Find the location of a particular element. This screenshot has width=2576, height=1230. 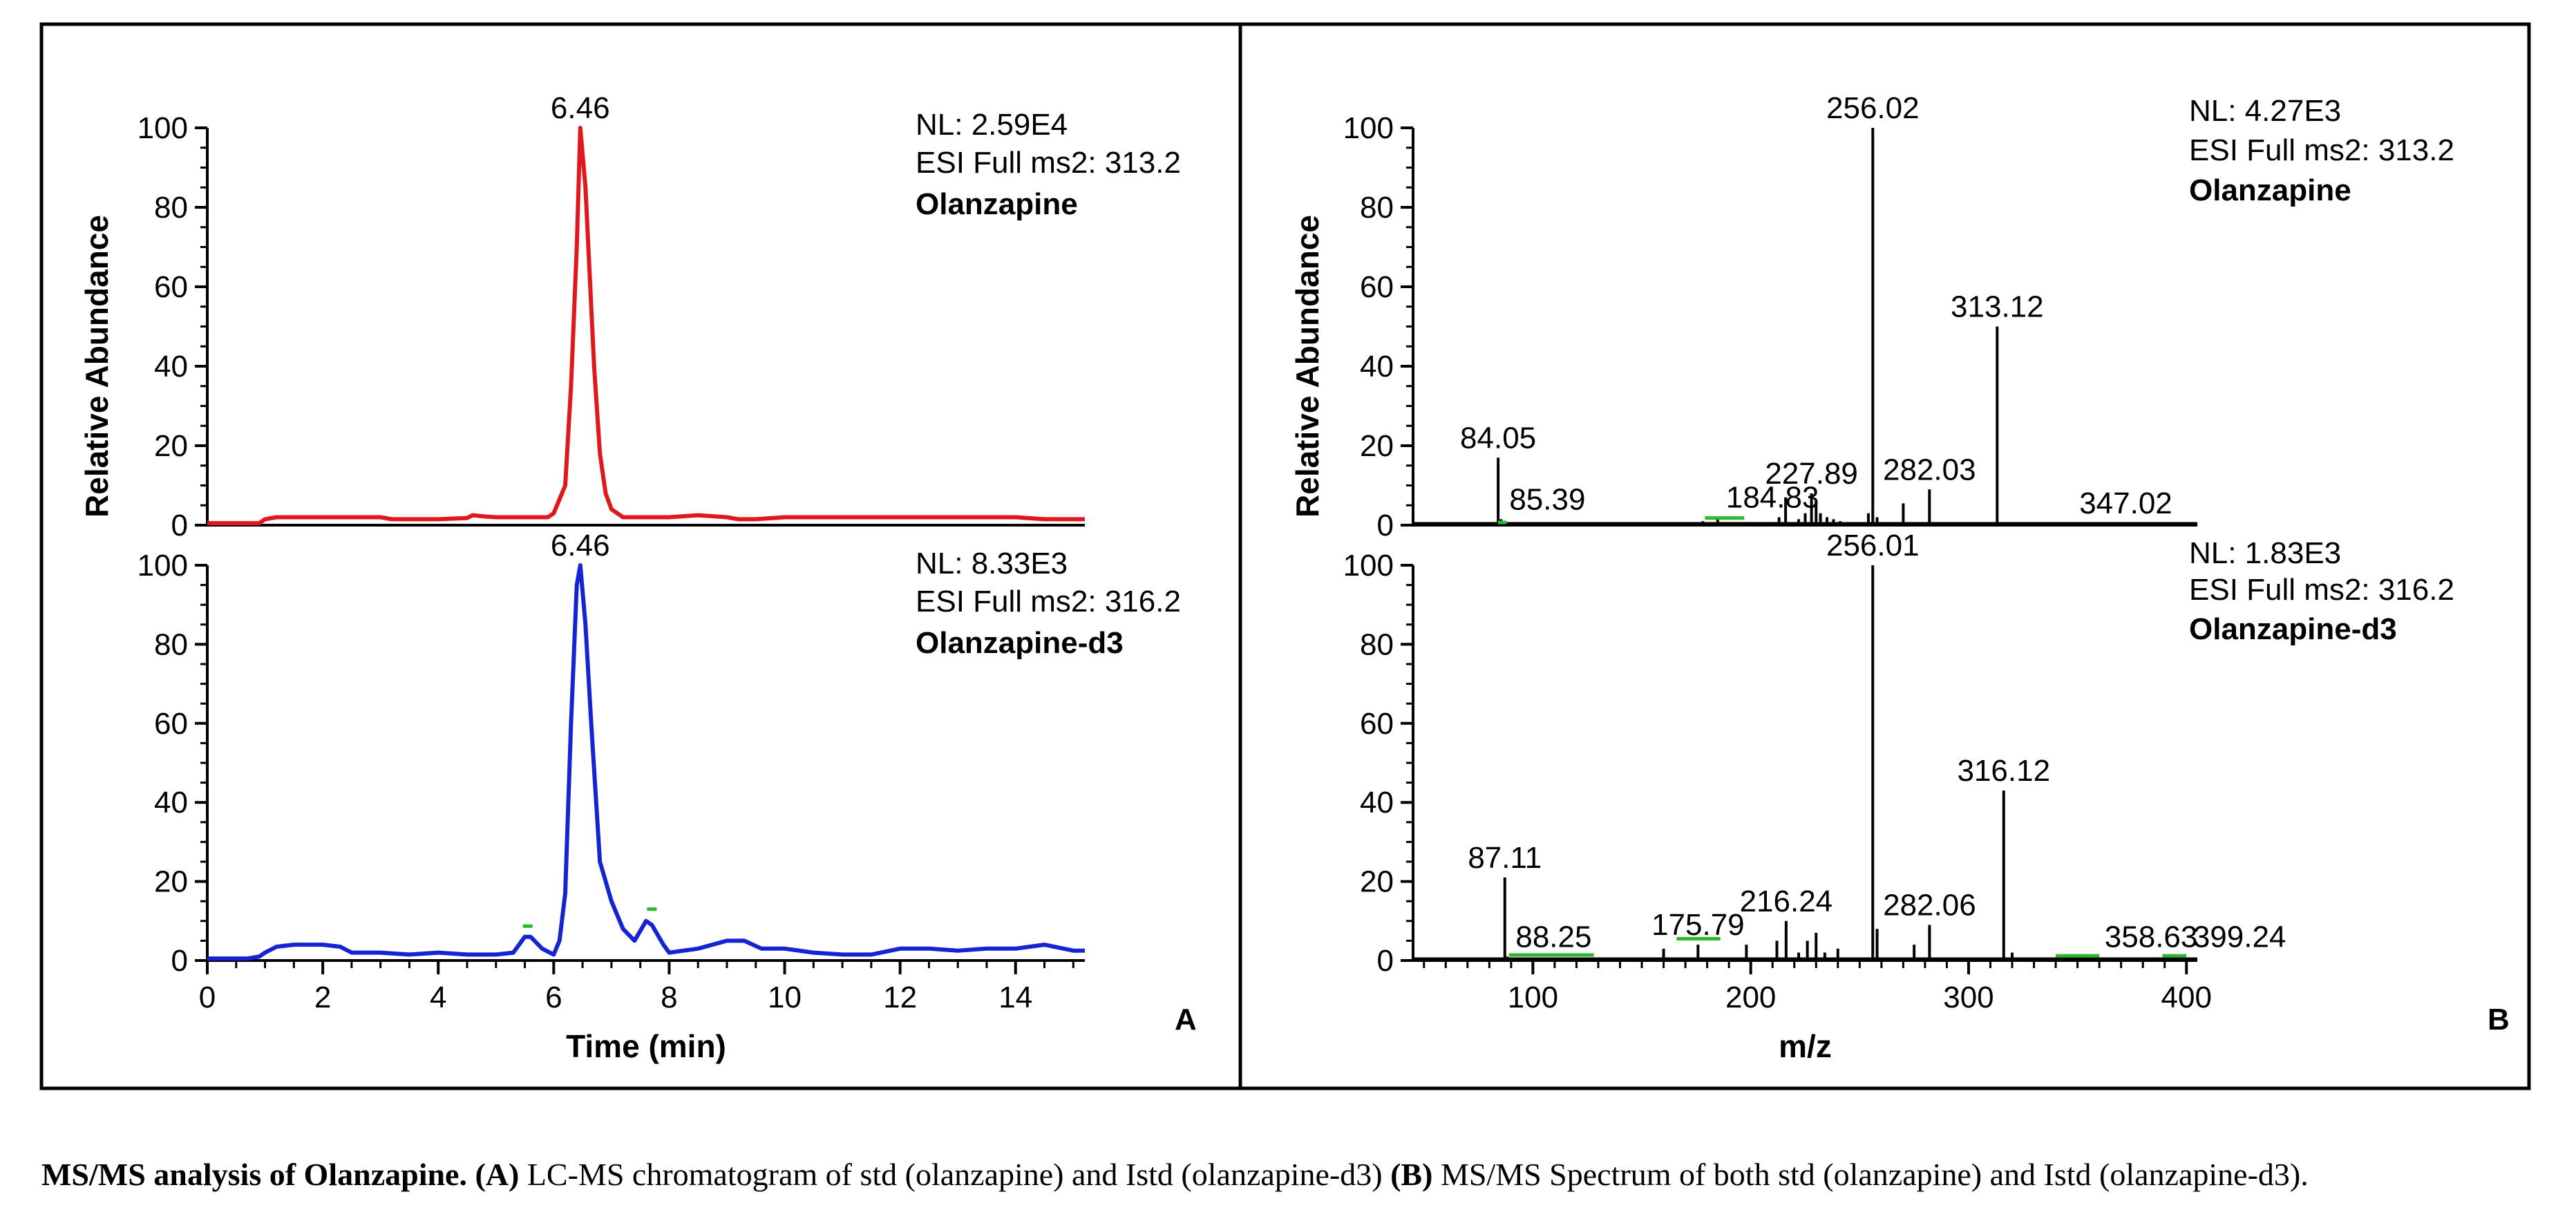

A-top-y-tick-label: 20 is located at coordinates (171, 446).